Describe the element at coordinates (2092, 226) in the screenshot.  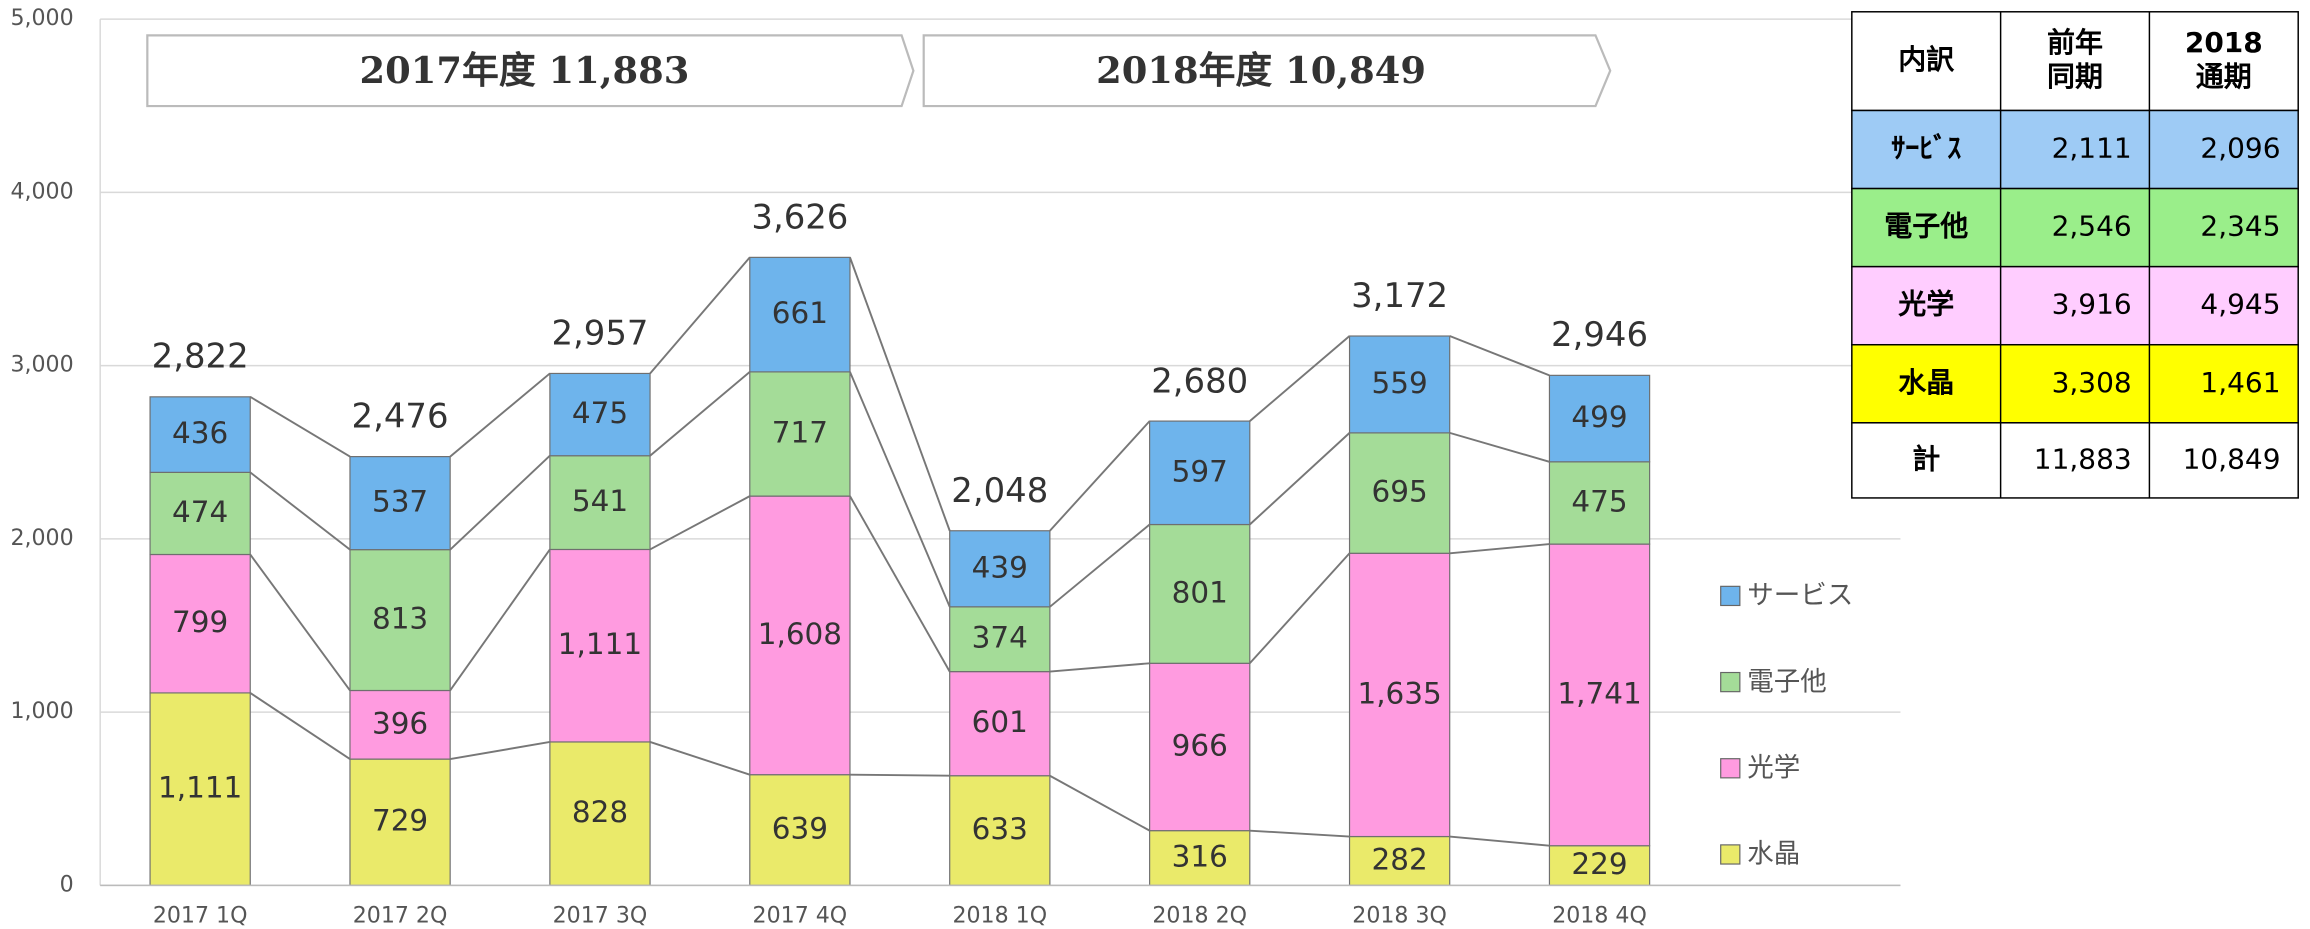
I see `table-cell: 2,546` at that location.